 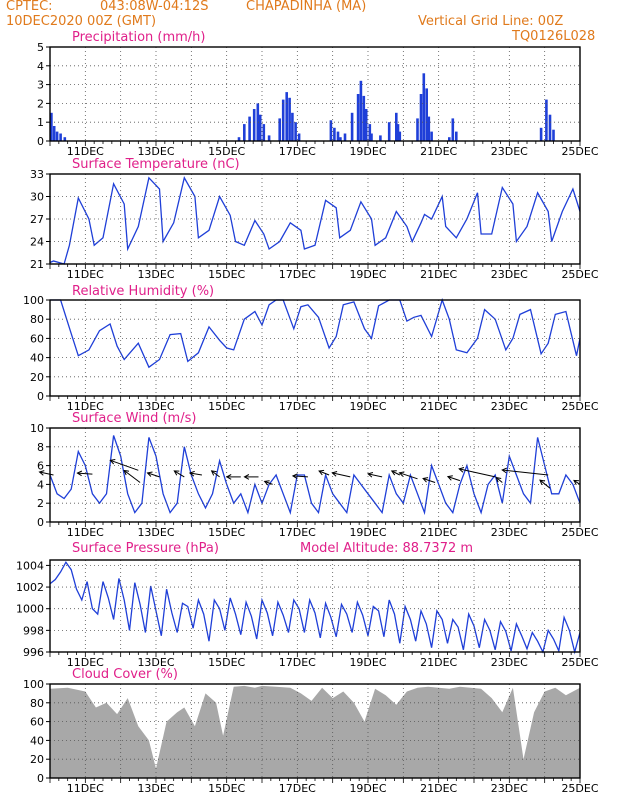 I want to click on precip-ytick-label: 2, so click(x=40, y=103).